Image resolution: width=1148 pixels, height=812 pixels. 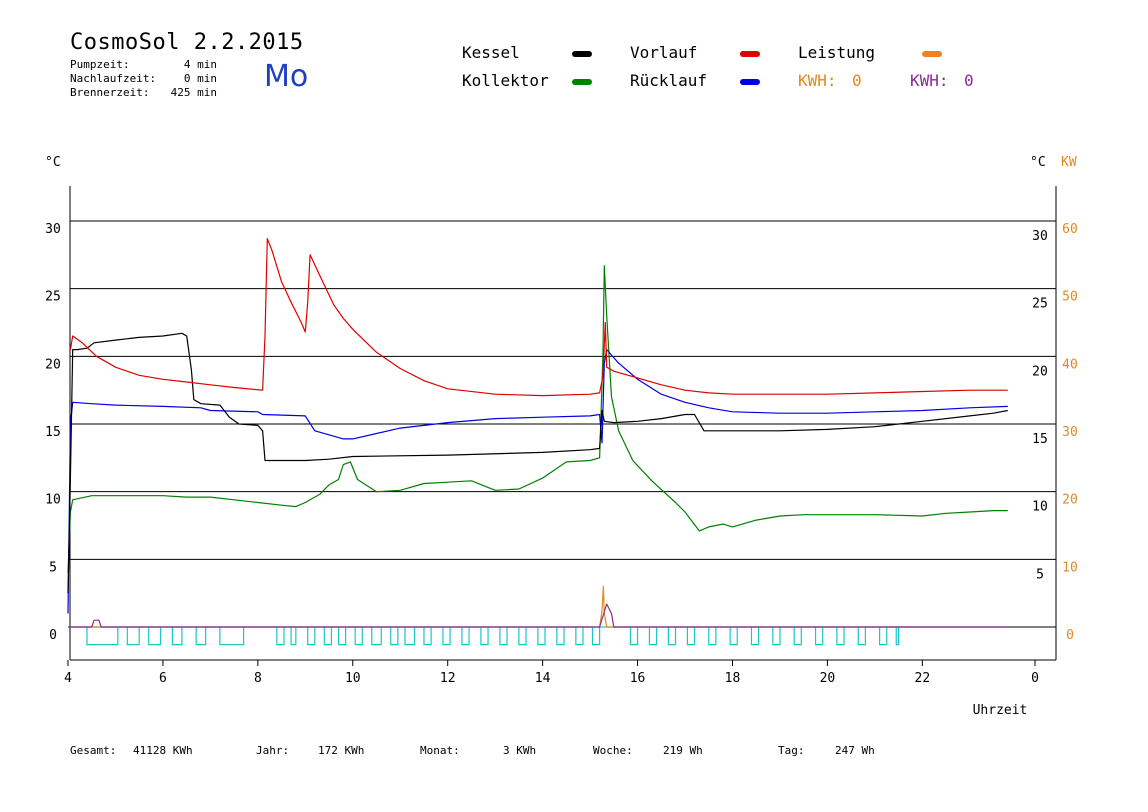 What do you see at coordinates (200, 78) in the screenshot?
I see `stat-value: 0 min` at bounding box center [200, 78].